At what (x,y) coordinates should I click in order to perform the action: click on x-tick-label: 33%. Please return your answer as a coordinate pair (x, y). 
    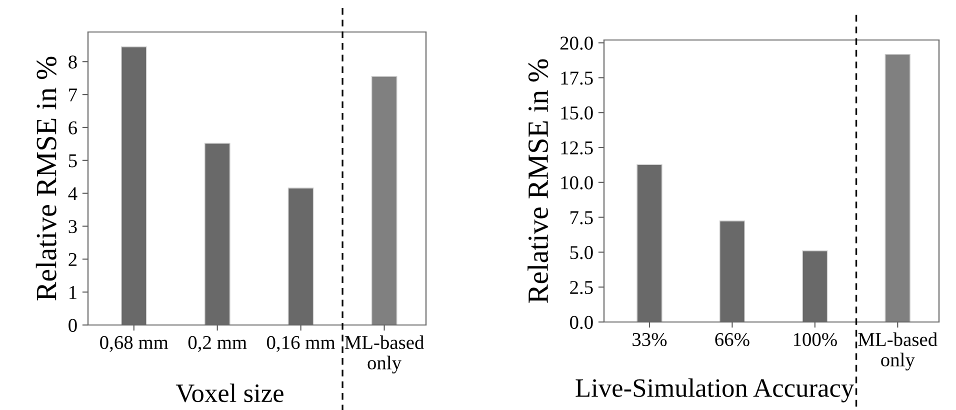
    Looking at the image, I should click on (649, 339).